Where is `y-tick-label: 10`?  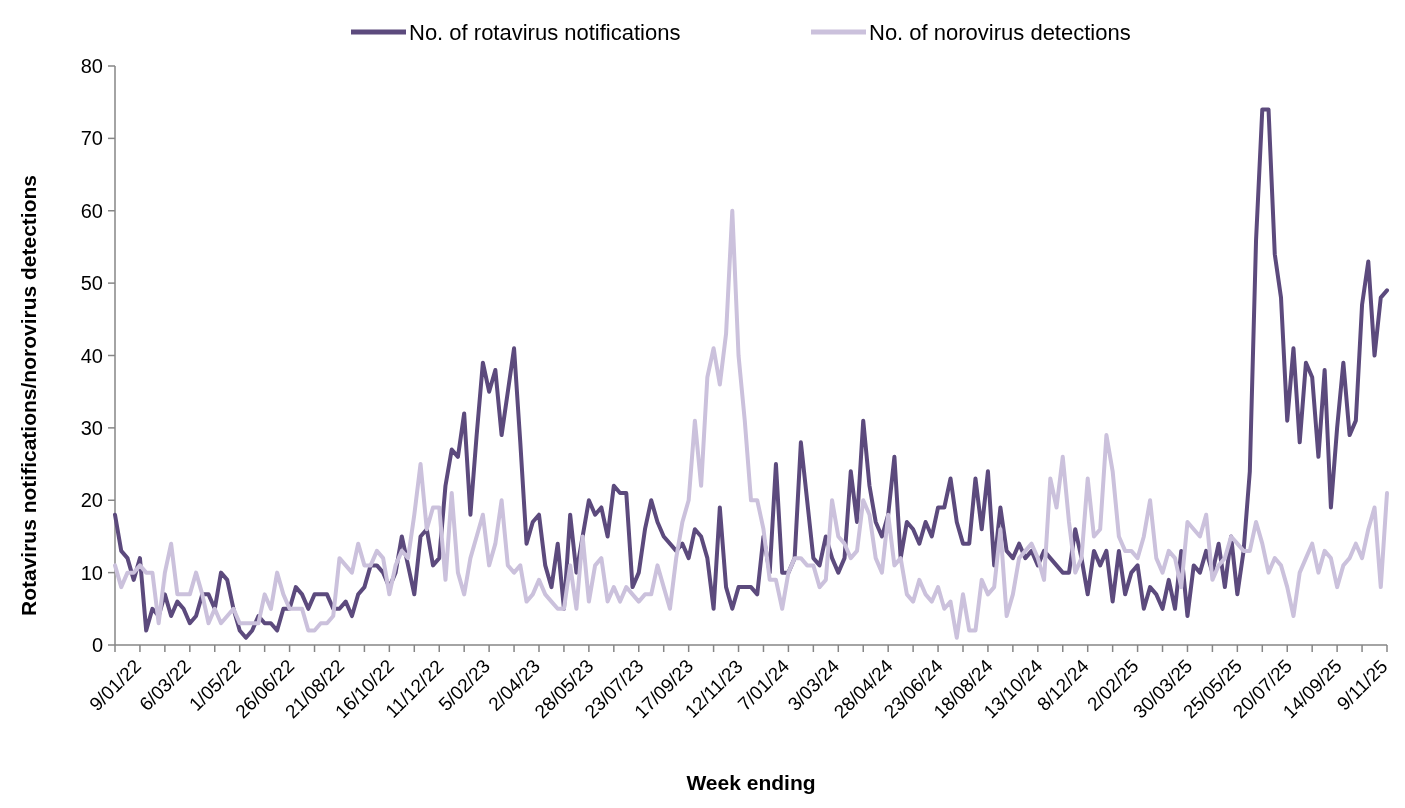 y-tick-label: 10 is located at coordinates (91, 572).